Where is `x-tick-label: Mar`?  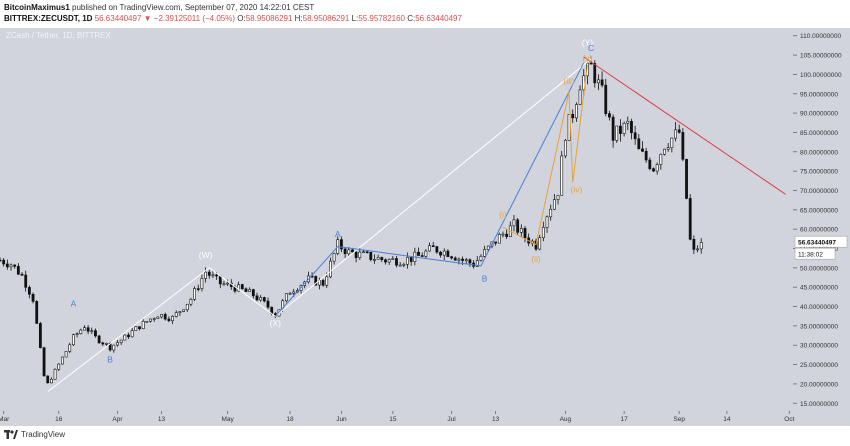
x-tick-label: Mar is located at coordinates (5, 419).